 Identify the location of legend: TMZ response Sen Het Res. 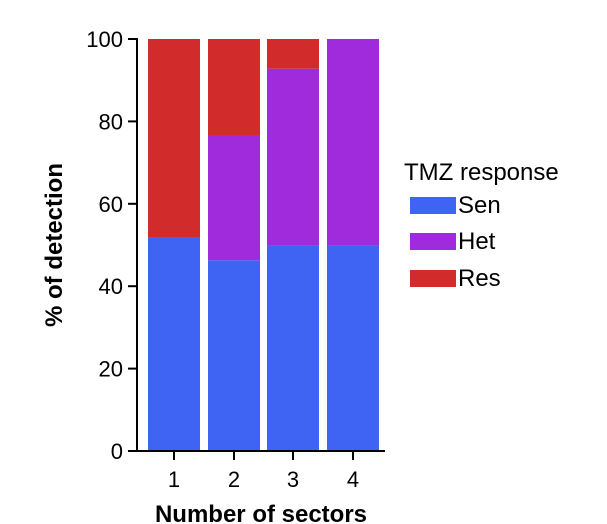
(481, 225).